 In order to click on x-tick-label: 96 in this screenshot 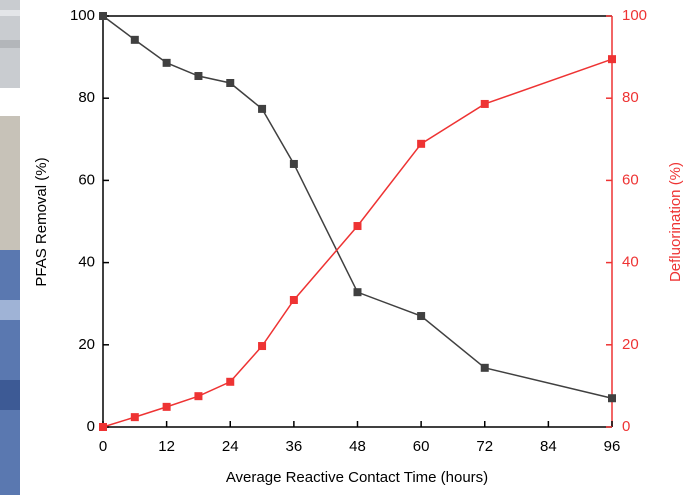, I will do `click(612, 446)`.